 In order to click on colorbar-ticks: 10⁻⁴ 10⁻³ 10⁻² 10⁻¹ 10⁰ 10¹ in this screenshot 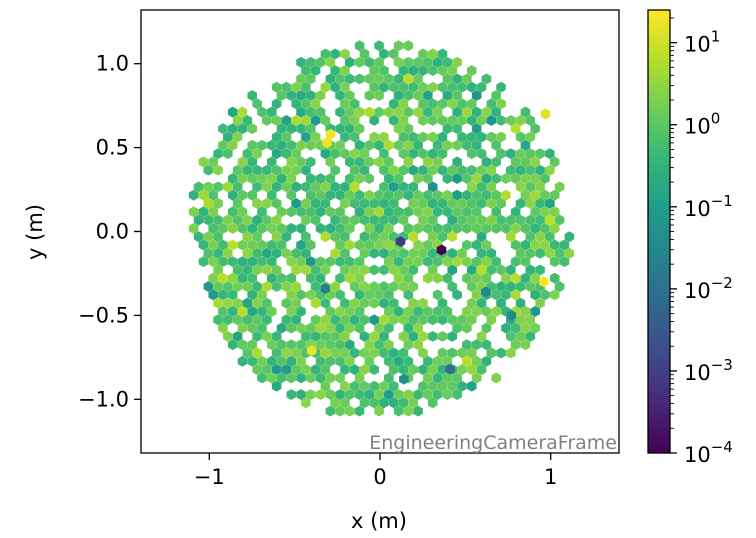, I will do `click(701, 242)`.